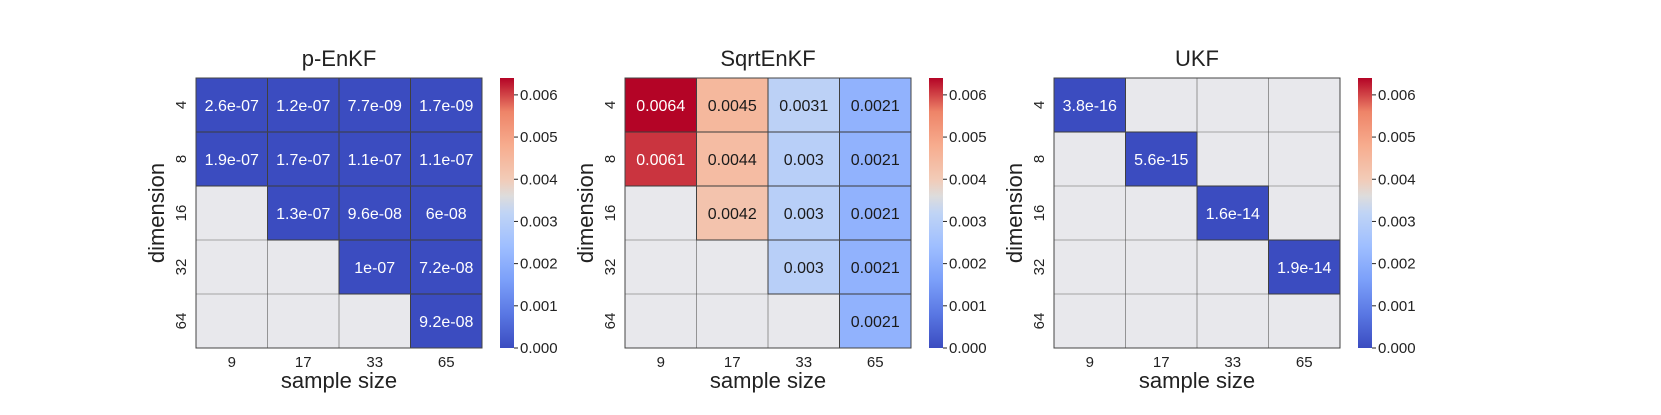  I want to click on cell-label: 0.0064, so click(660, 106).